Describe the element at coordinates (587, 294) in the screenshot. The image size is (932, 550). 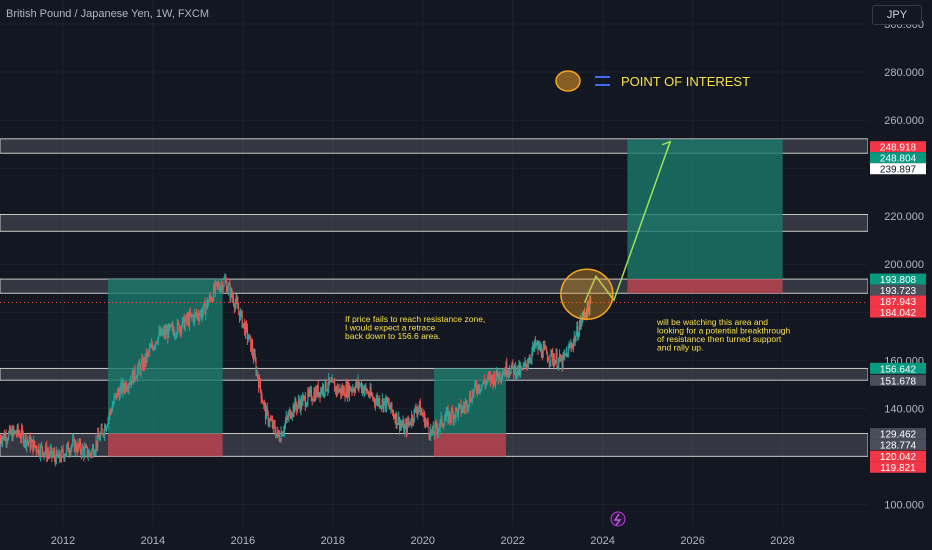
I see `poi-circle` at that location.